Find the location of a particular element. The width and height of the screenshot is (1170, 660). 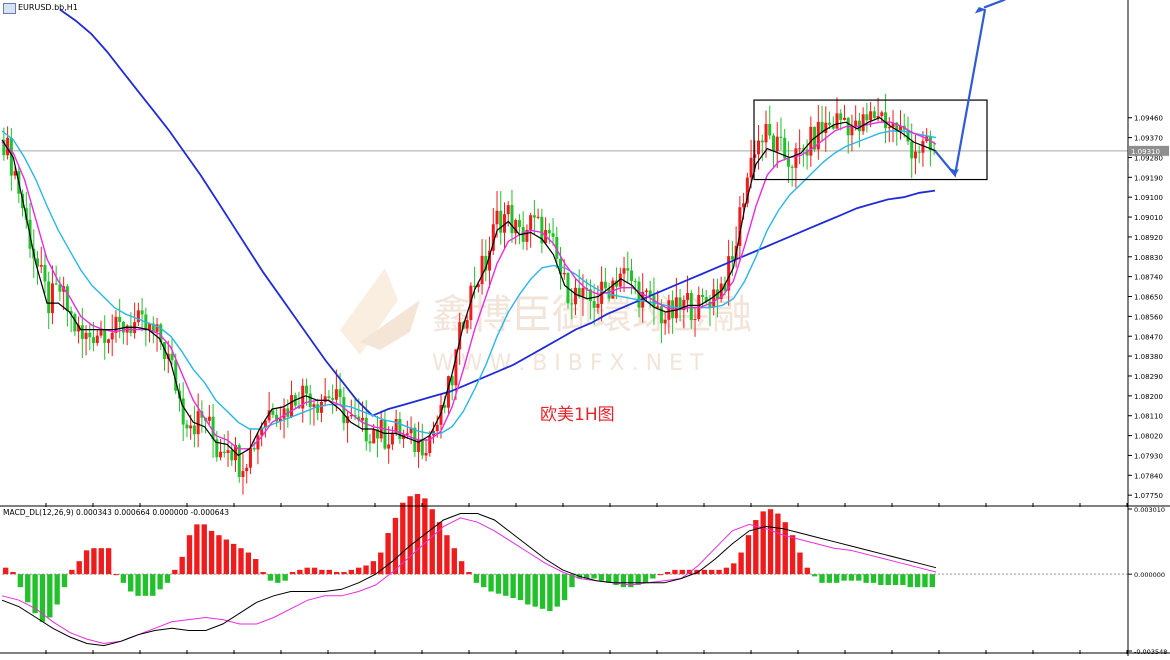

y-tick-label: 1.07930 is located at coordinates (1148, 456).